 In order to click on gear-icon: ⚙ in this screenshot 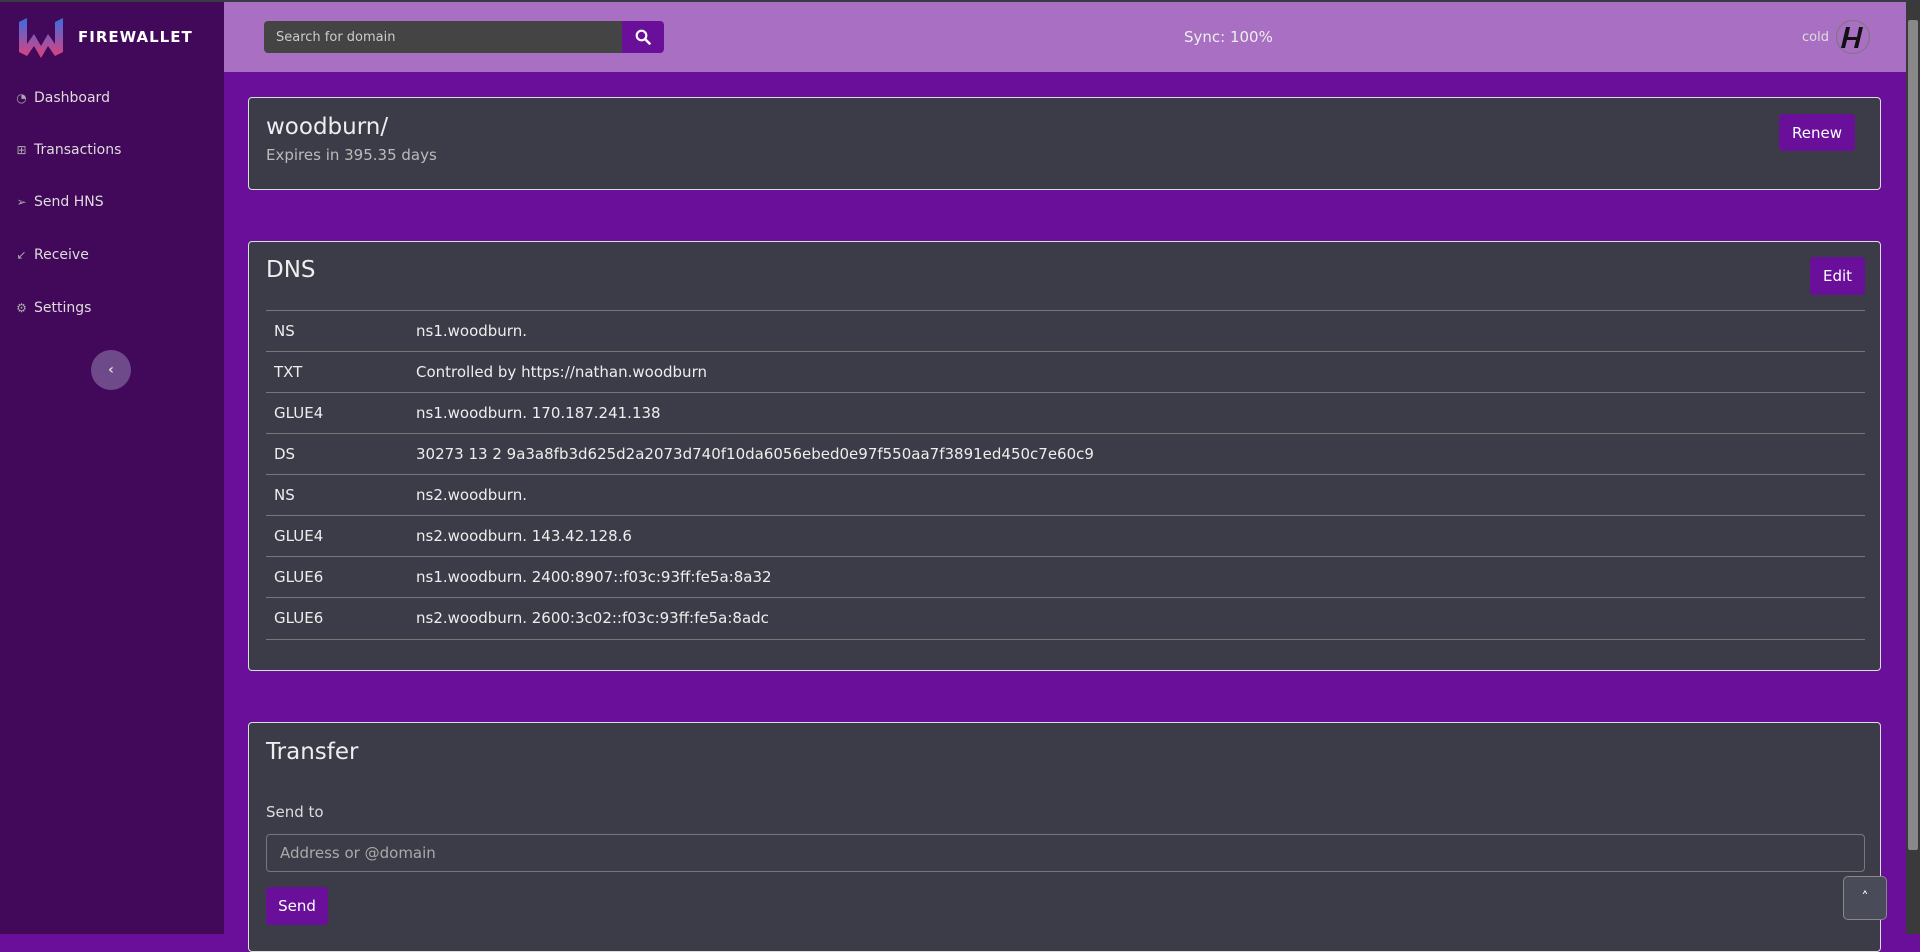, I will do `click(21, 308)`.